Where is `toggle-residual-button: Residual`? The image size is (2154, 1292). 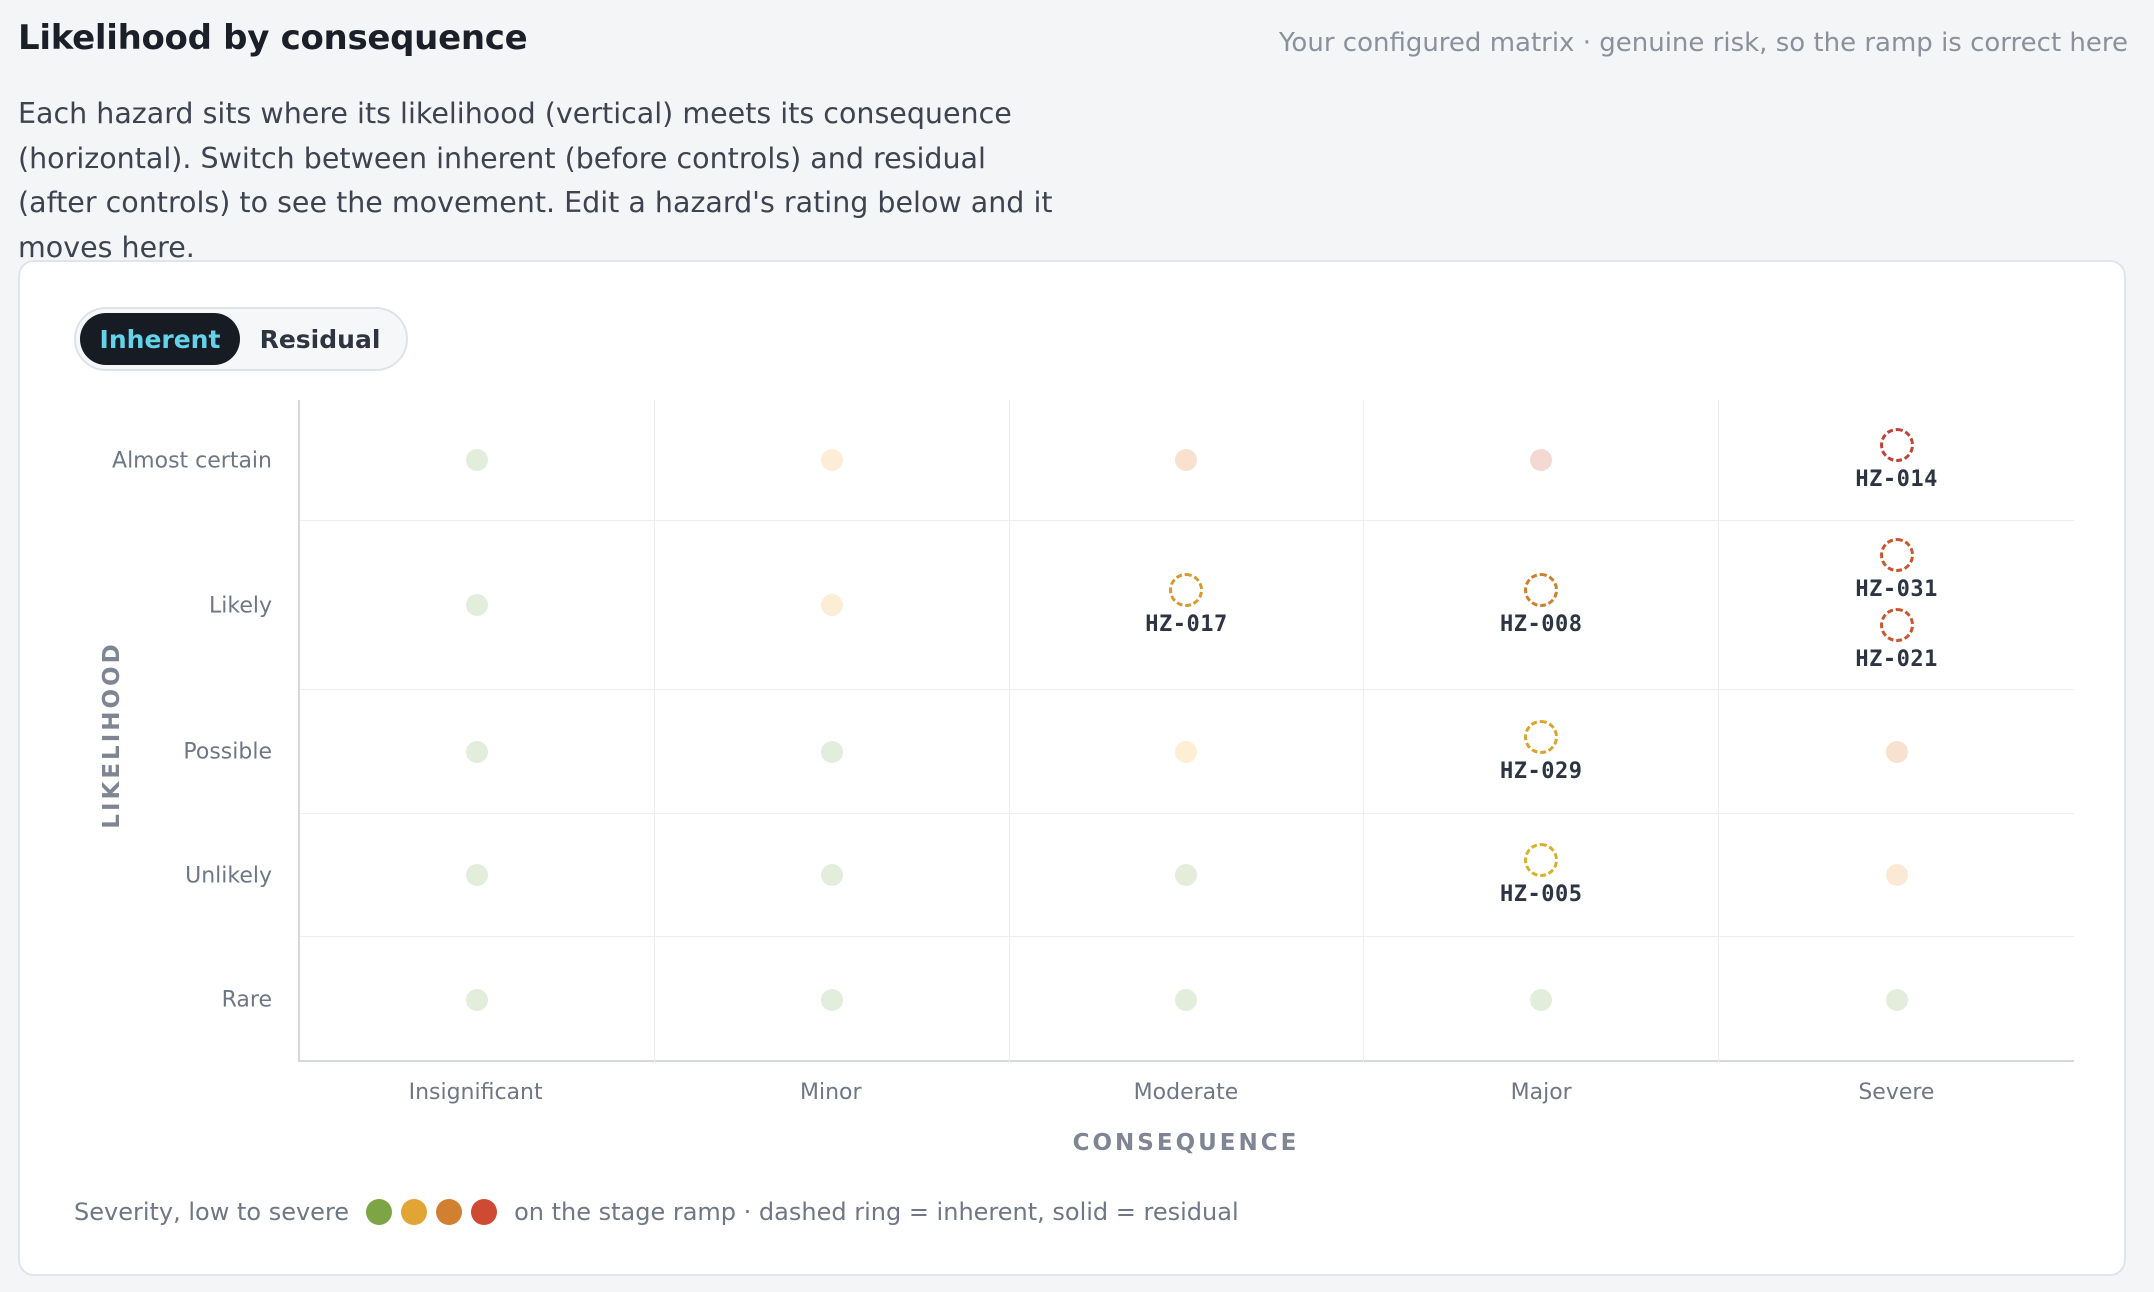 toggle-residual-button: Residual is located at coordinates (320, 339).